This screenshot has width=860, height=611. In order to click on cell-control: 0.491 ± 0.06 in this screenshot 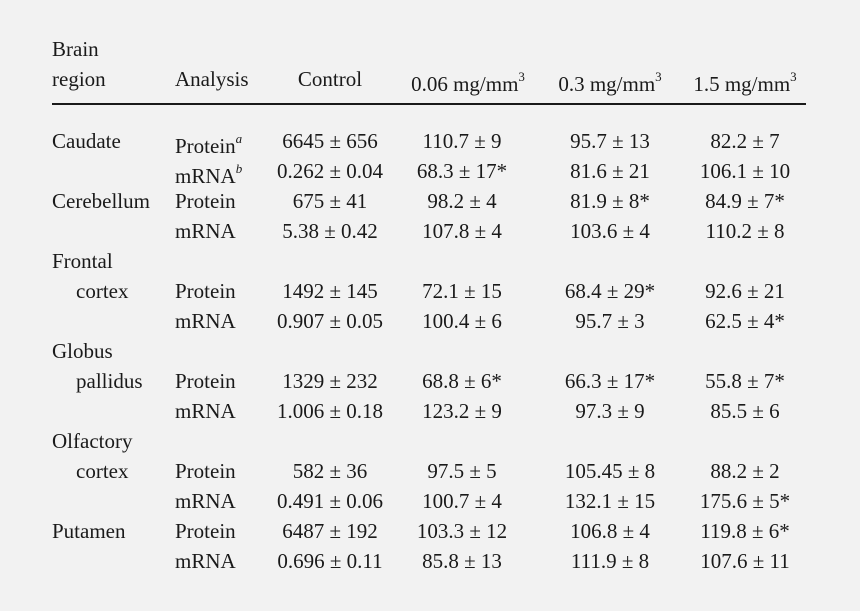, I will do `click(330, 501)`.